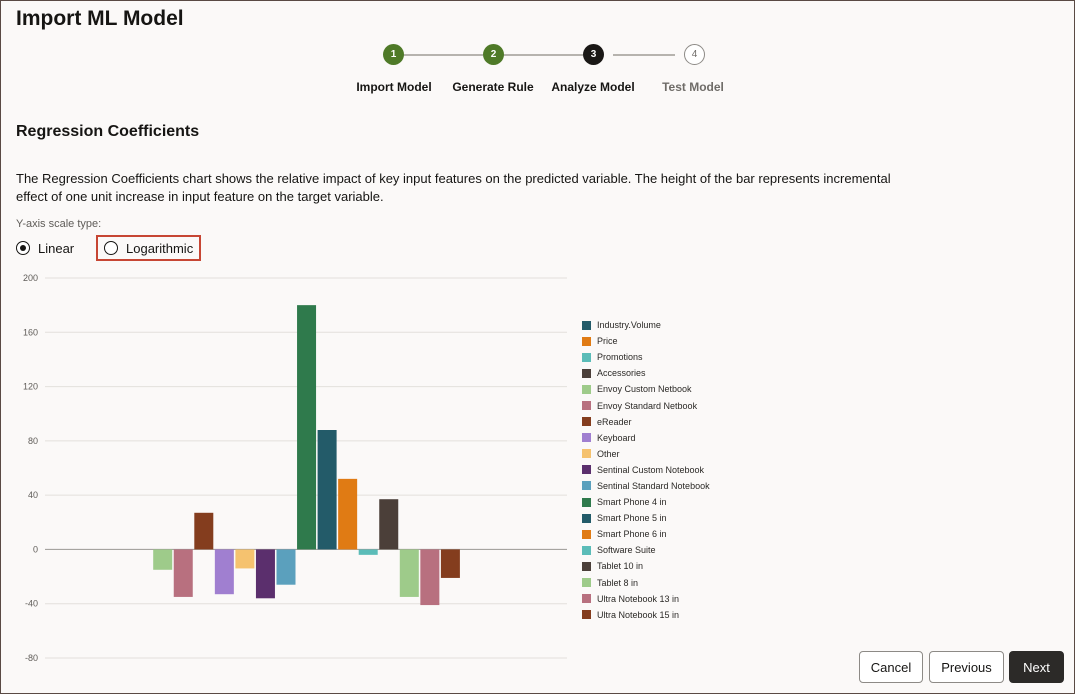 This screenshot has height=694, width=1075. Describe the element at coordinates (646, 566) in the screenshot. I see `legend-item: Tablet 10 in` at that location.